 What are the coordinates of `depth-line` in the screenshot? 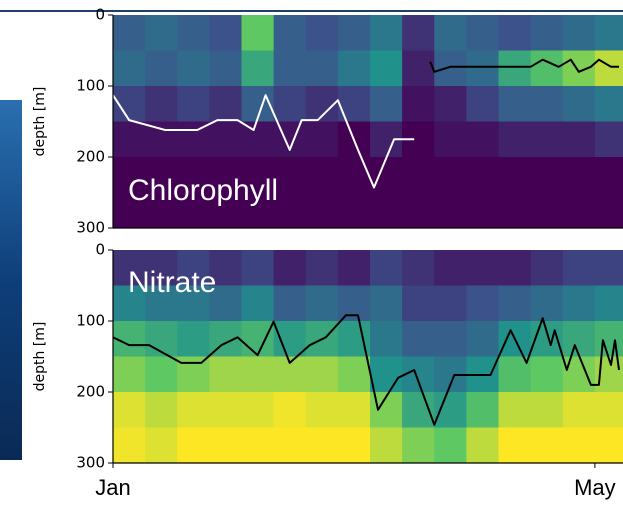 It's located at (524, 65).